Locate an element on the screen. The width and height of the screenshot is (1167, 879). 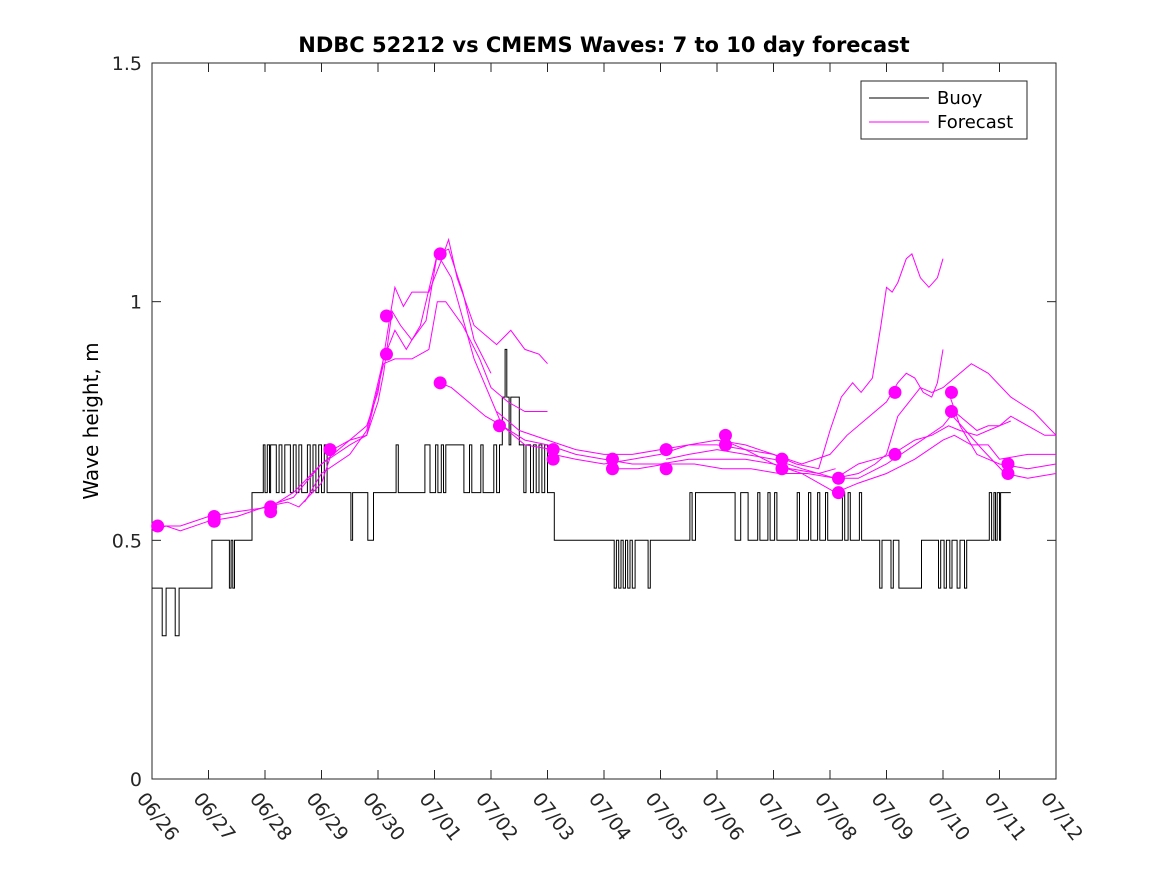
legend-label: Buoy is located at coordinates (960, 98).